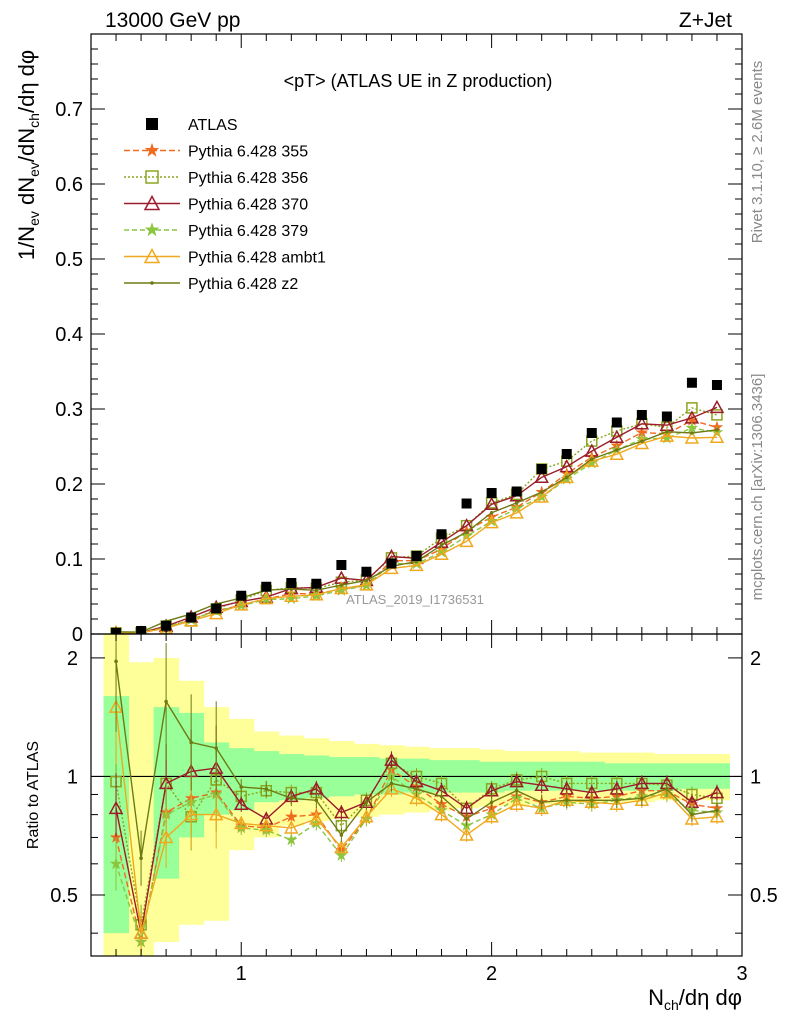 The image size is (786, 1024). Describe the element at coordinates (172, 20) in the screenshot. I see `collision-energy-label: 13000 GeV pp` at that location.